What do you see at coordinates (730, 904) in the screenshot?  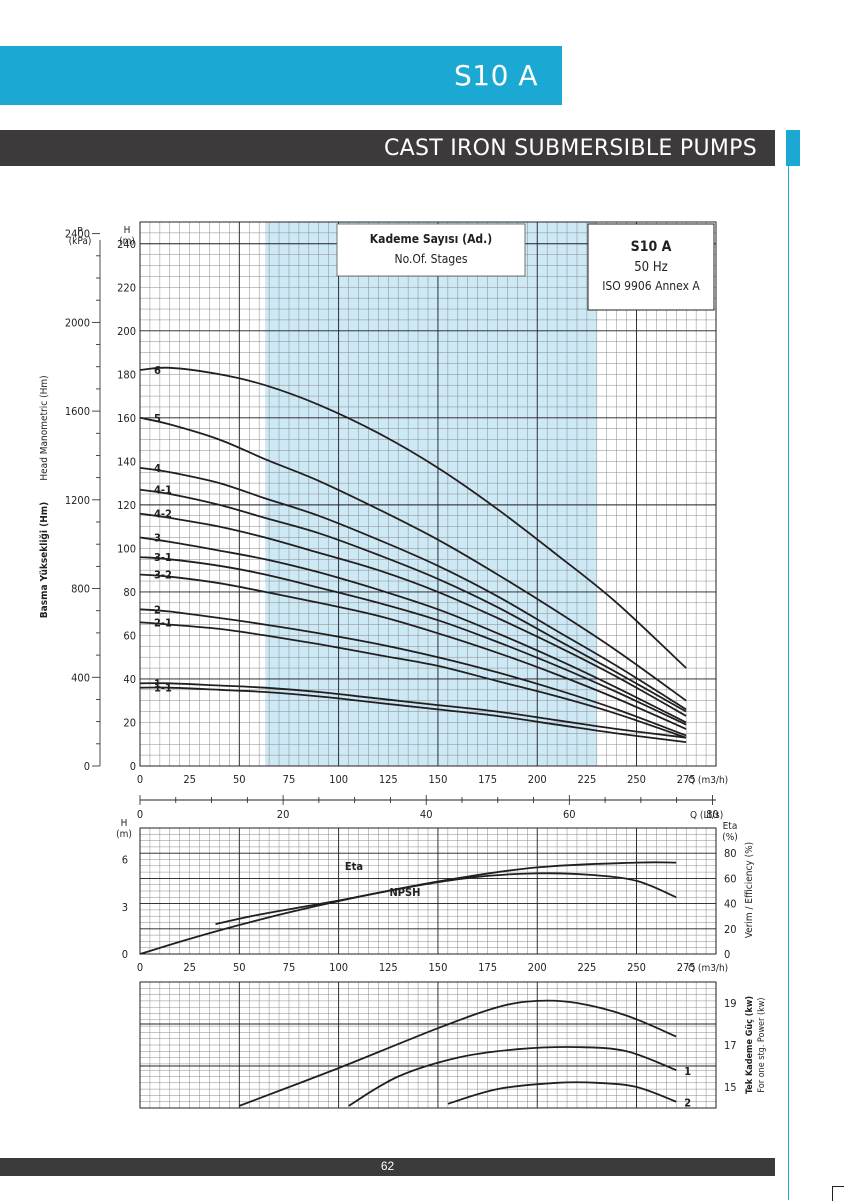 I see `eta-tick-label: 40` at bounding box center [730, 904].